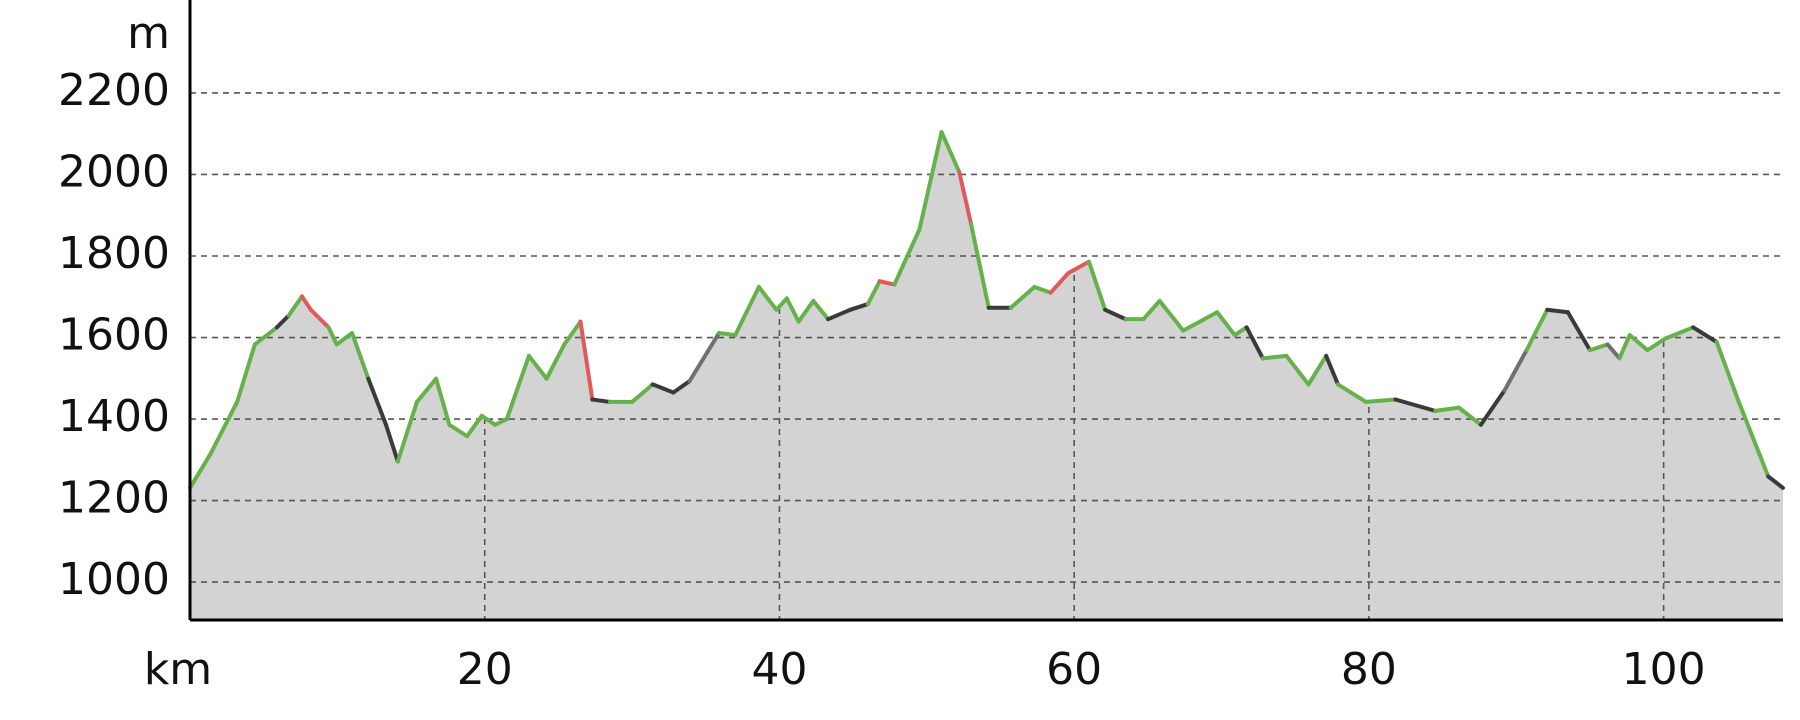  What do you see at coordinates (148, 33) in the screenshot?
I see `y-axis-label: m` at bounding box center [148, 33].